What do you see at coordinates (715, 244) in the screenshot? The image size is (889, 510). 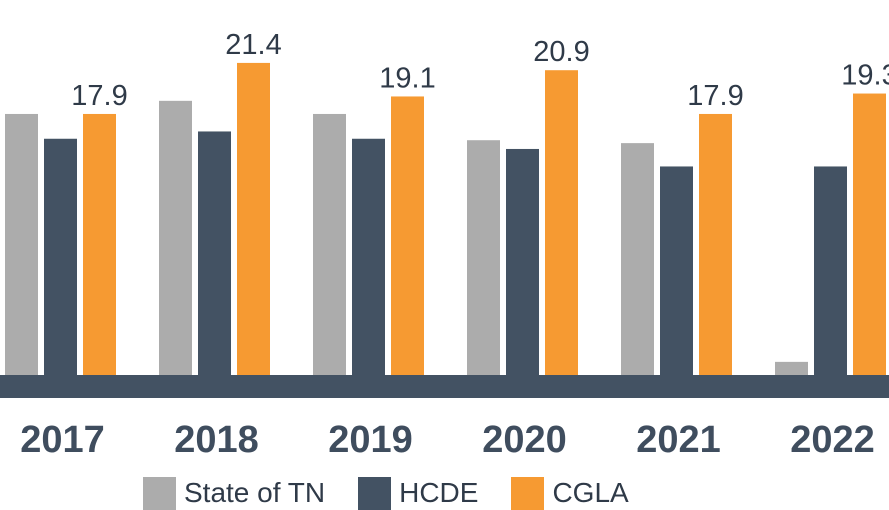 I see `bar-cgla-2021` at bounding box center [715, 244].